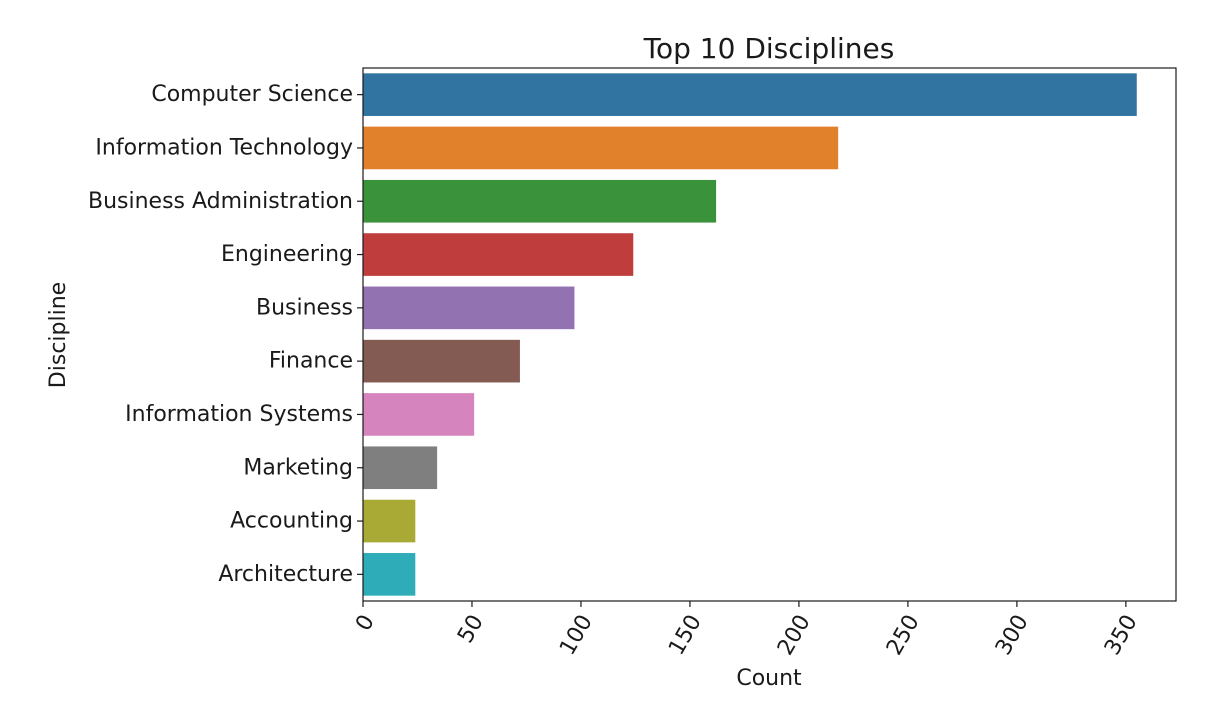 This screenshot has height=715, width=1224. I want to click on y-tick-label: Architecture, so click(285, 574).